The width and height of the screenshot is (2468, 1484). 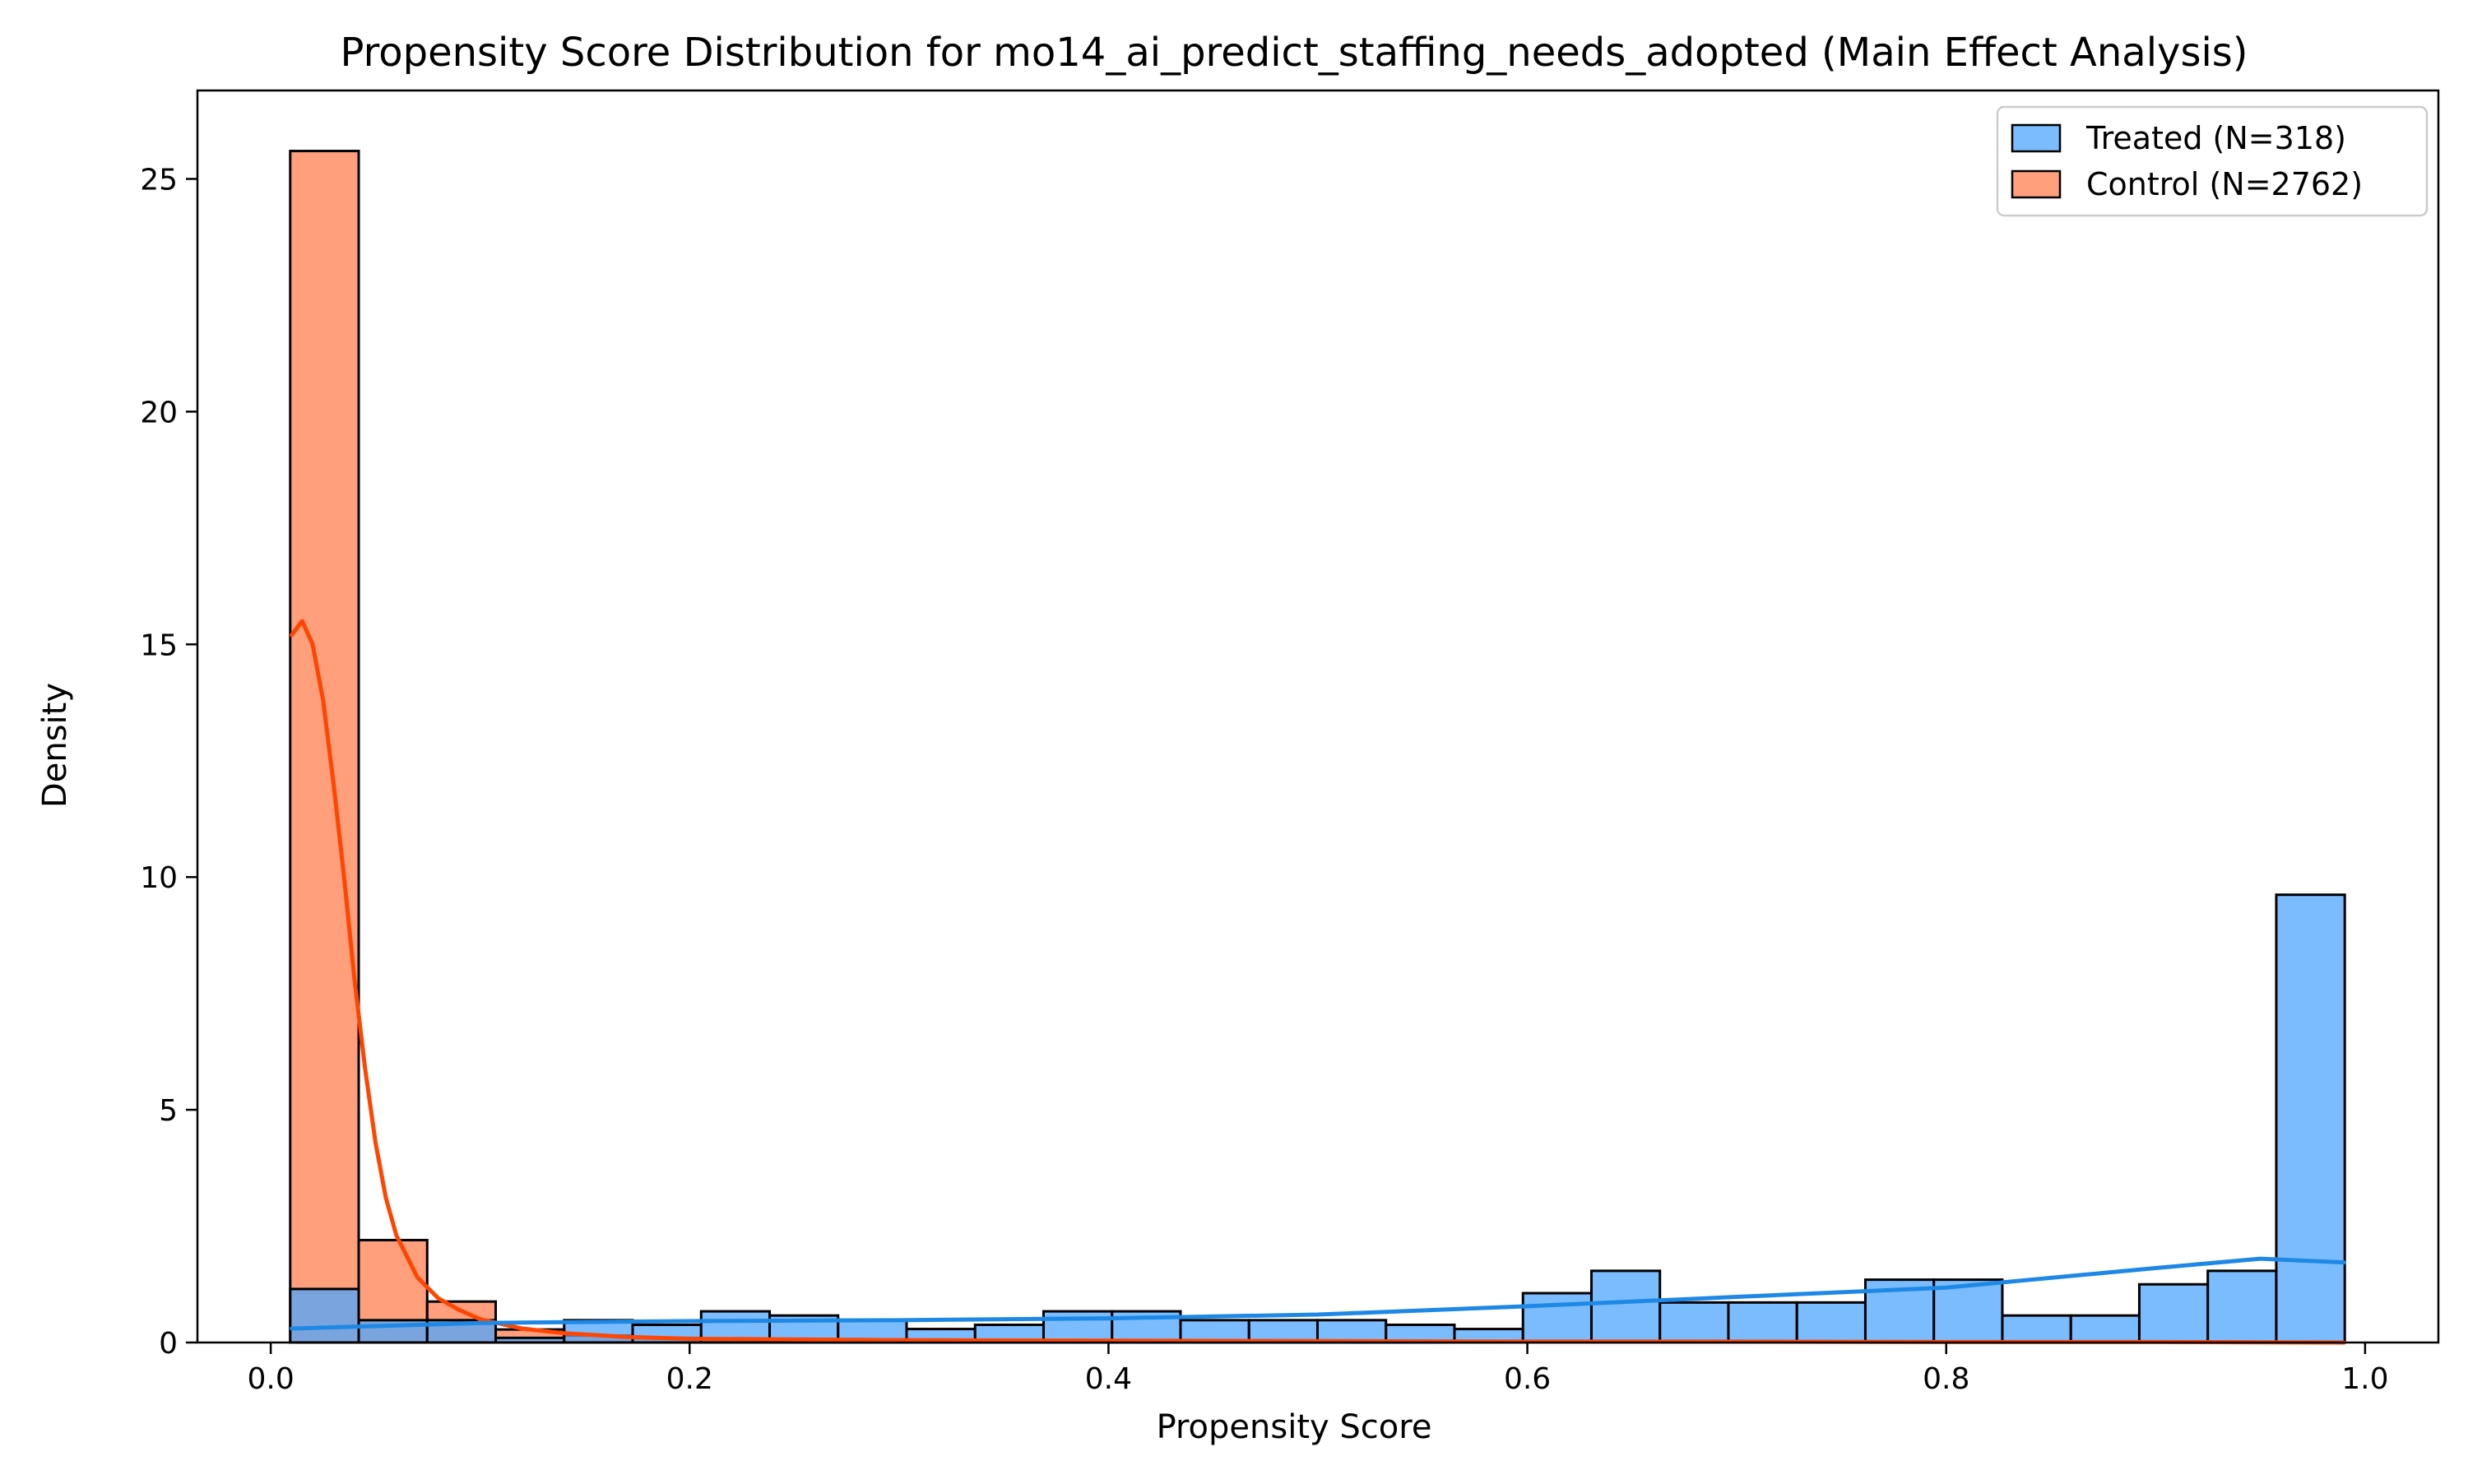 What do you see at coordinates (159, 878) in the screenshot?
I see `y-tick-label-2: 10` at bounding box center [159, 878].